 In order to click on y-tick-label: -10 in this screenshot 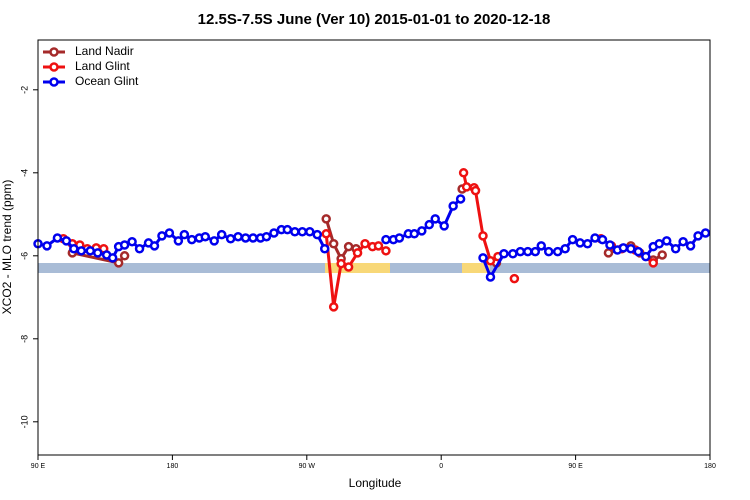, I will do `click(24, 421)`.